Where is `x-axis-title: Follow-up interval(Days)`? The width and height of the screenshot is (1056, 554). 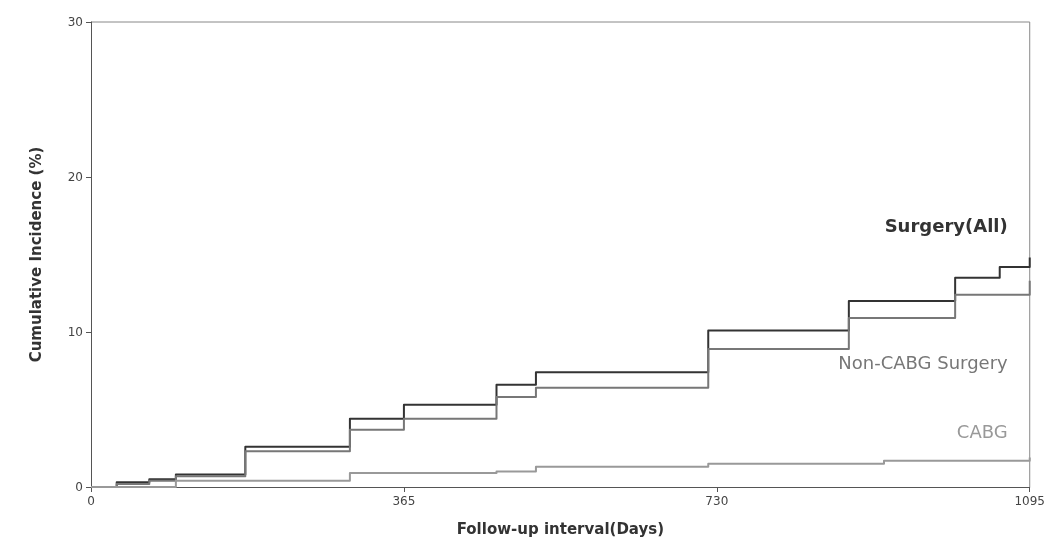 x-axis-title: Follow-up interval(Days) is located at coordinates (560, 528).